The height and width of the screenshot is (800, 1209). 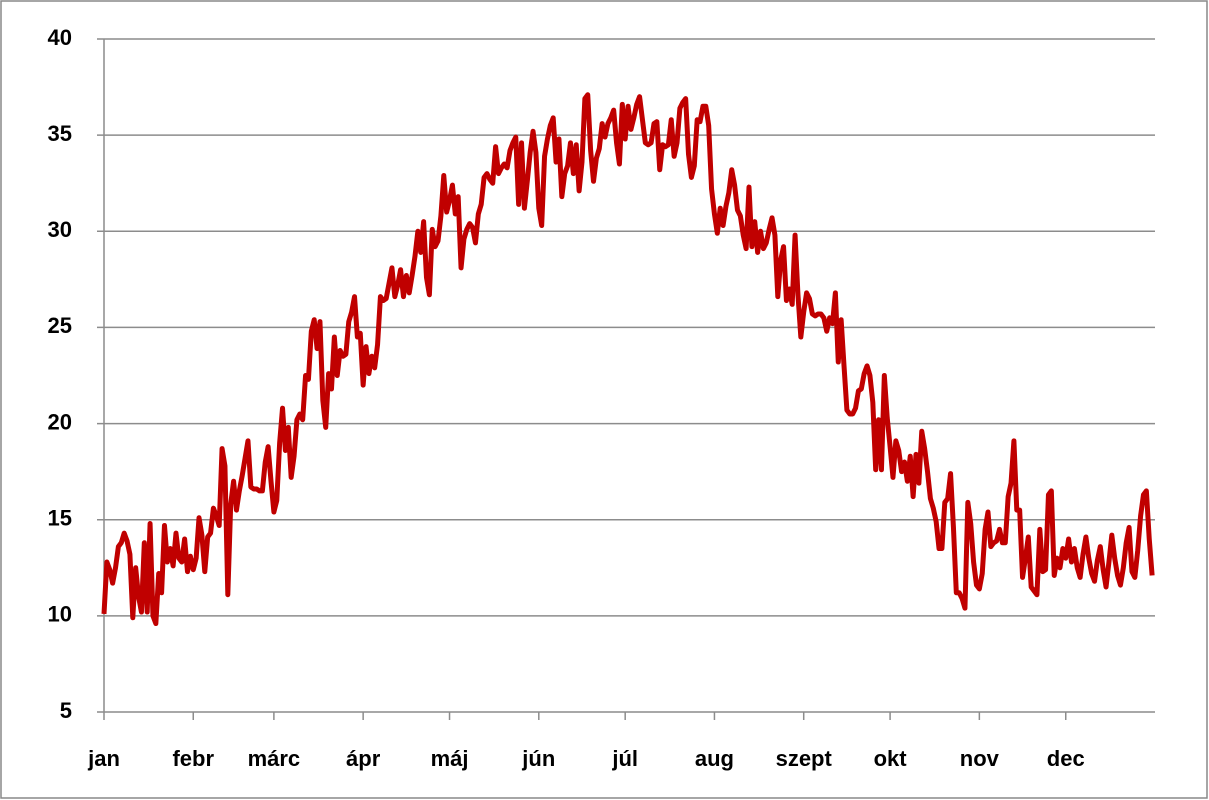 I want to click on x-tick-label: dec, so click(x=1066, y=758).